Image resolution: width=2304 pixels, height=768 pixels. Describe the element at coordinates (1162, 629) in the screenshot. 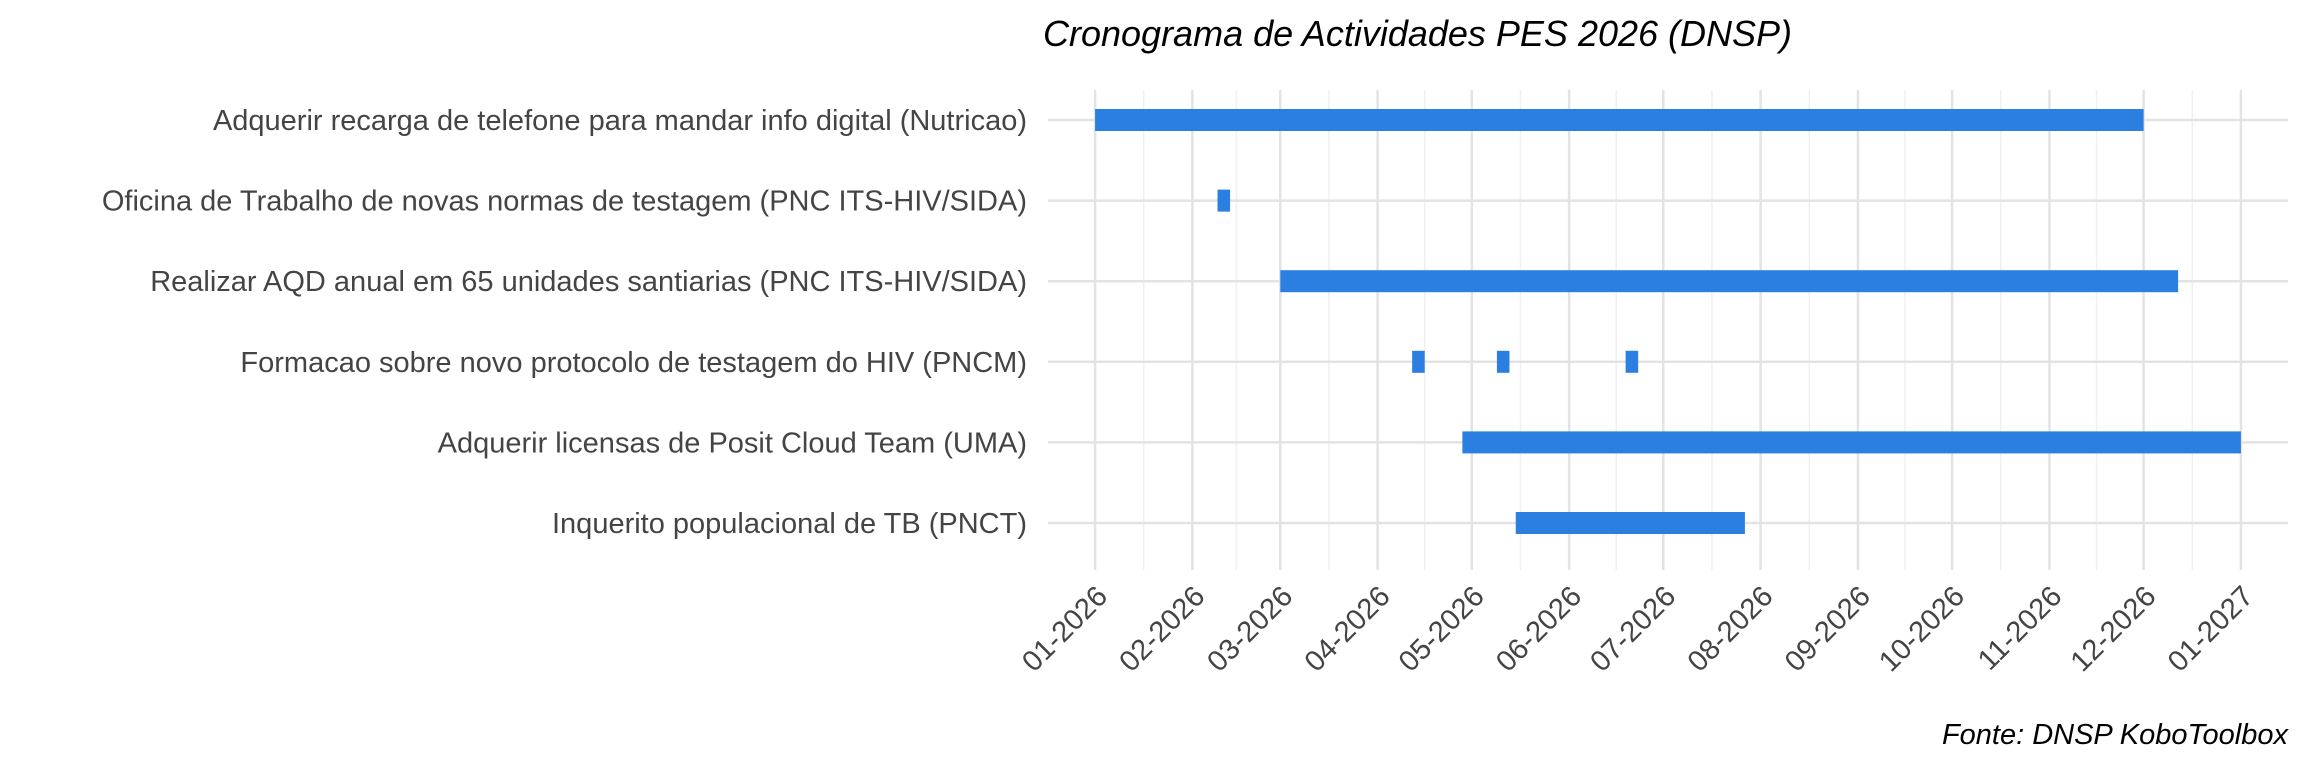

I see `x-tick-label: 02-2026` at that location.